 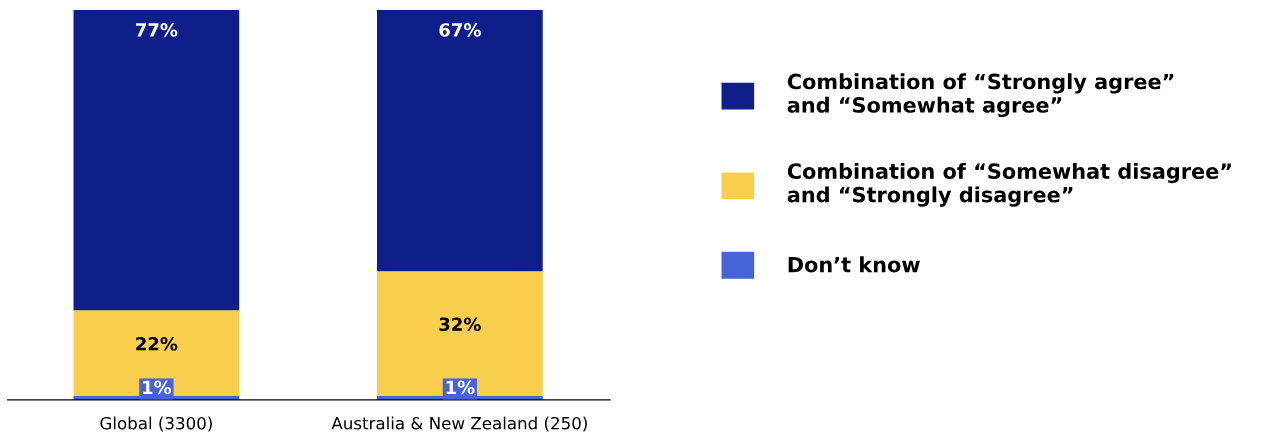 I want to click on data-label: 22%, so click(x=157, y=343).